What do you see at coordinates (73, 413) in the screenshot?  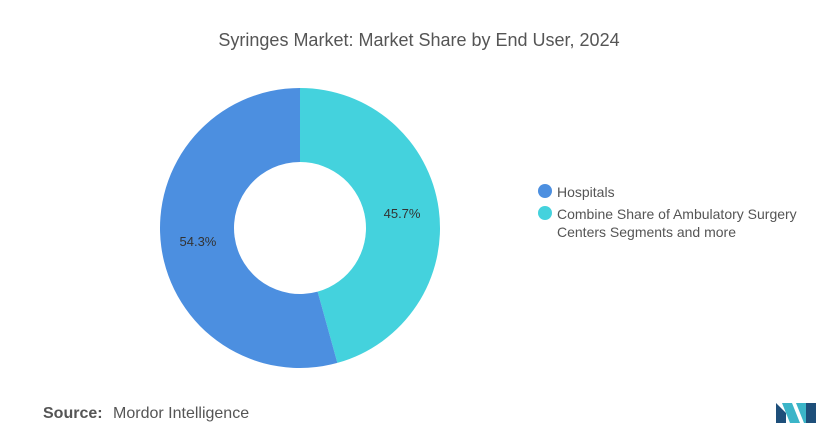 I see `source-prefix: Source:` at bounding box center [73, 413].